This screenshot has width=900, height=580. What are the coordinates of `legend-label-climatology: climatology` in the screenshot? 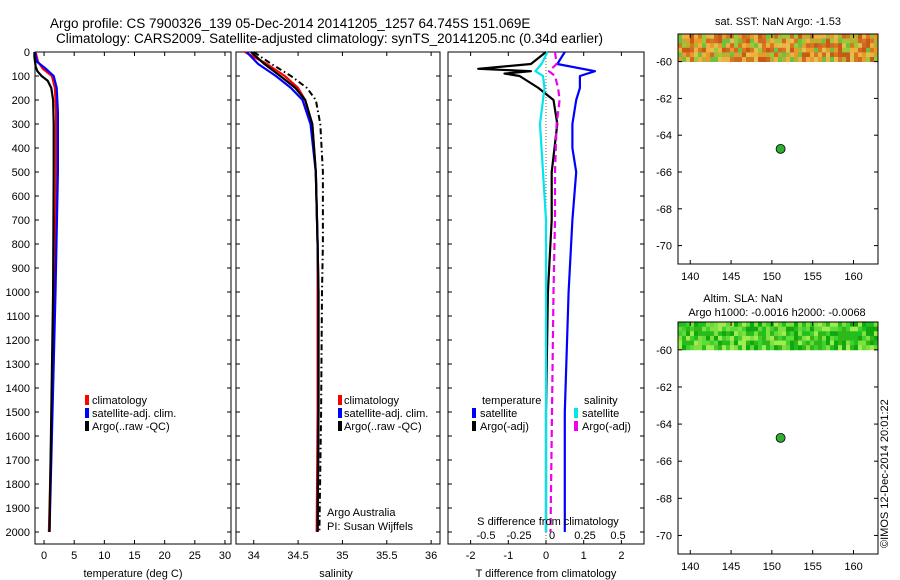 It's located at (120, 401).